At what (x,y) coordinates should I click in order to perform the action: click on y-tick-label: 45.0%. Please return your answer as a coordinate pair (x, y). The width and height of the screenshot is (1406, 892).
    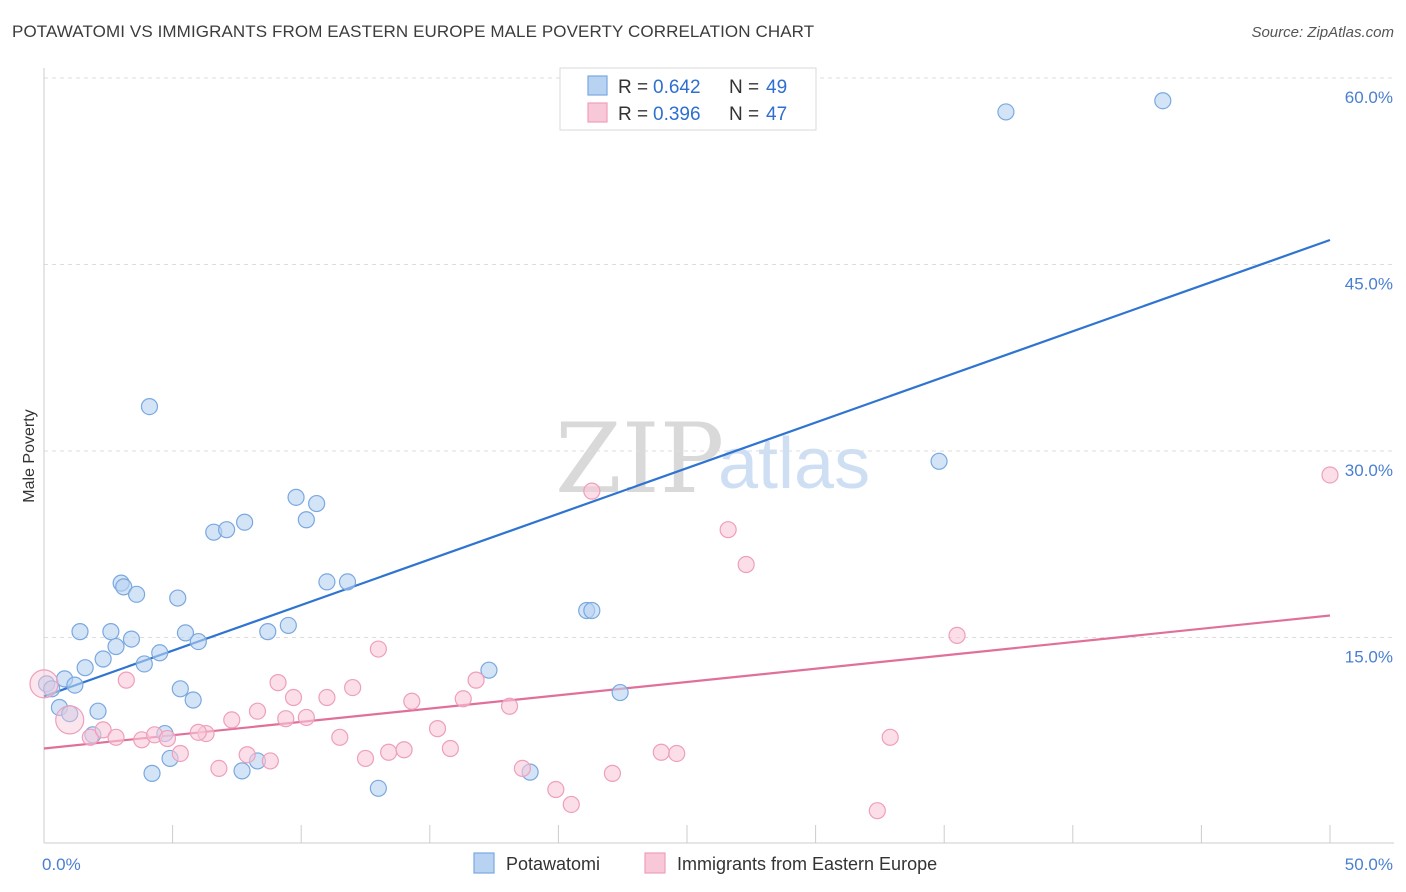
    Looking at the image, I should click on (1369, 284).